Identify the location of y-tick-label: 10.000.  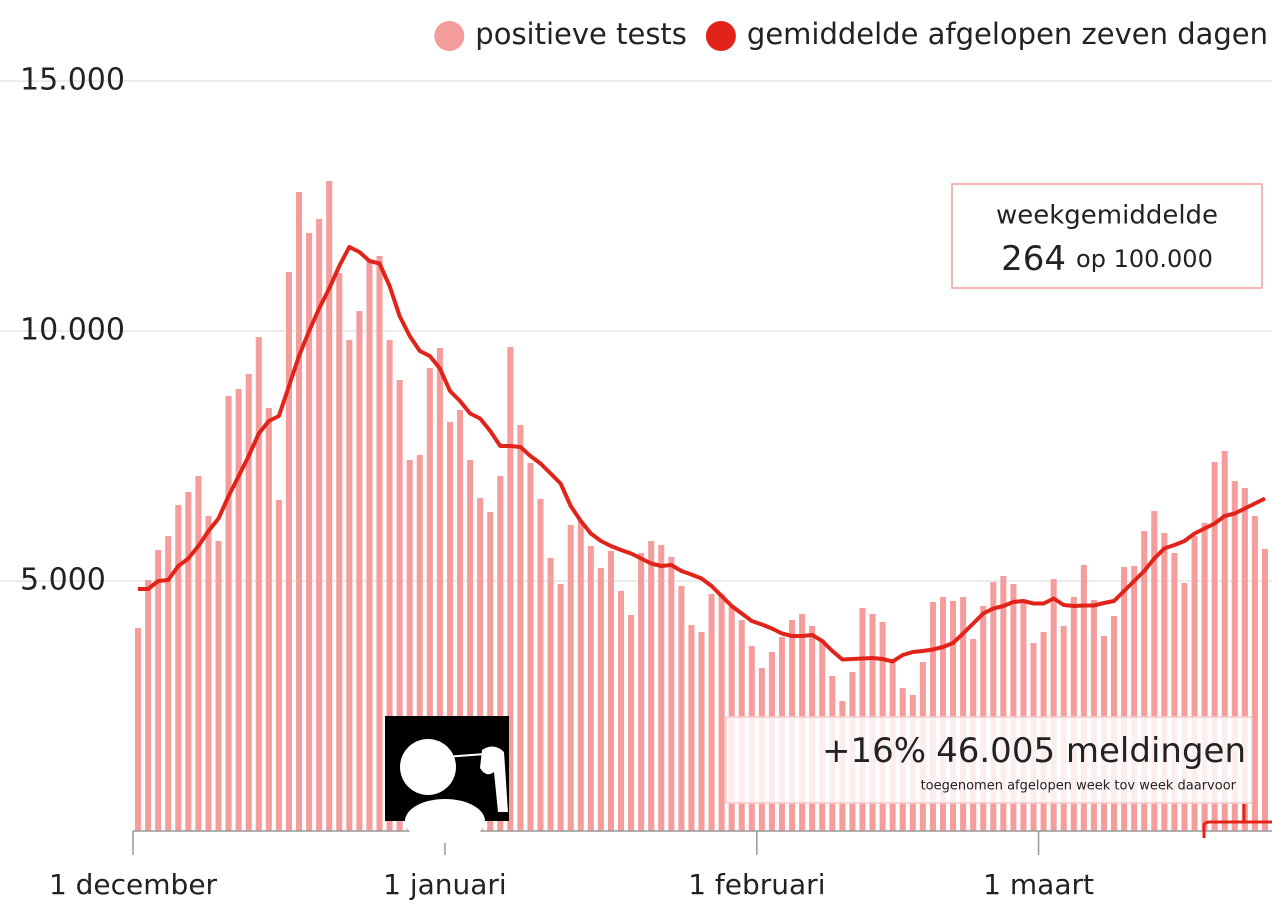
(72, 330).